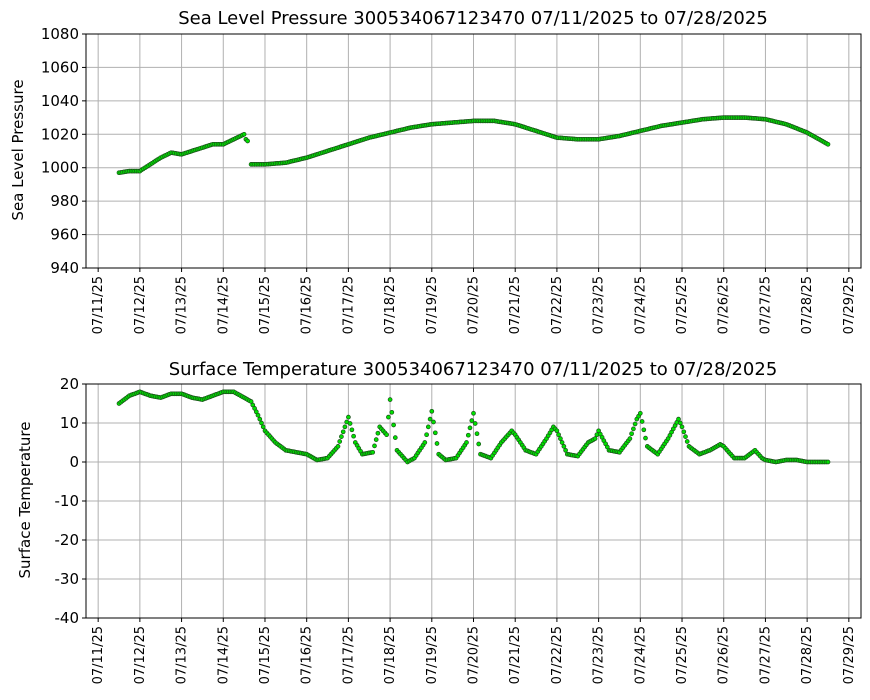 This screenshot has height=700, width=870. What do you see at coordinates (63, 151) in the screenshot?
I see `y-ticks: 940 960 980 1000 1020 1040 1060 1080` at bounding box center [63, 151].